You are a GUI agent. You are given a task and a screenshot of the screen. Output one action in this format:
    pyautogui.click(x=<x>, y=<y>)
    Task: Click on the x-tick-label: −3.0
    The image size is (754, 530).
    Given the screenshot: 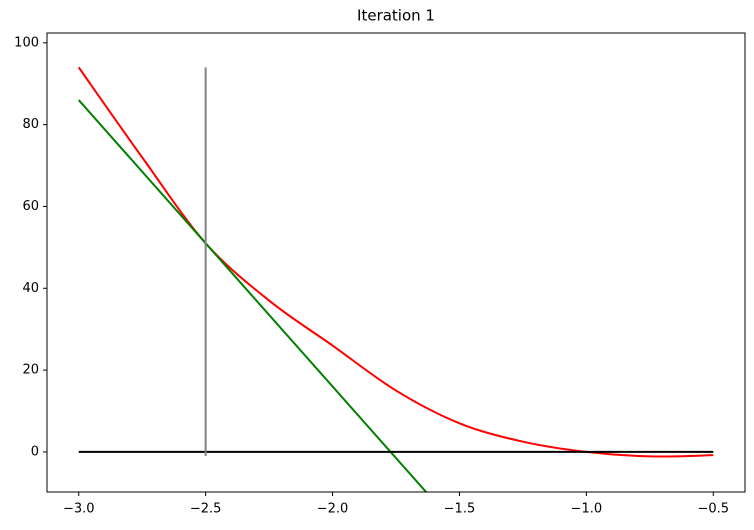 What is the action you would take?
    pyautogui.click(x=79, y=509)
    